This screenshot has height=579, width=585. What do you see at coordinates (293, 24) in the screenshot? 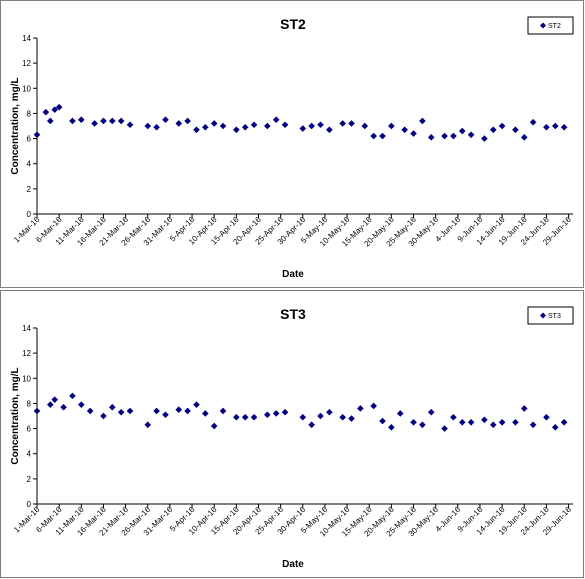
I see `chart-title: ST2` at bounding box center [293, 24].